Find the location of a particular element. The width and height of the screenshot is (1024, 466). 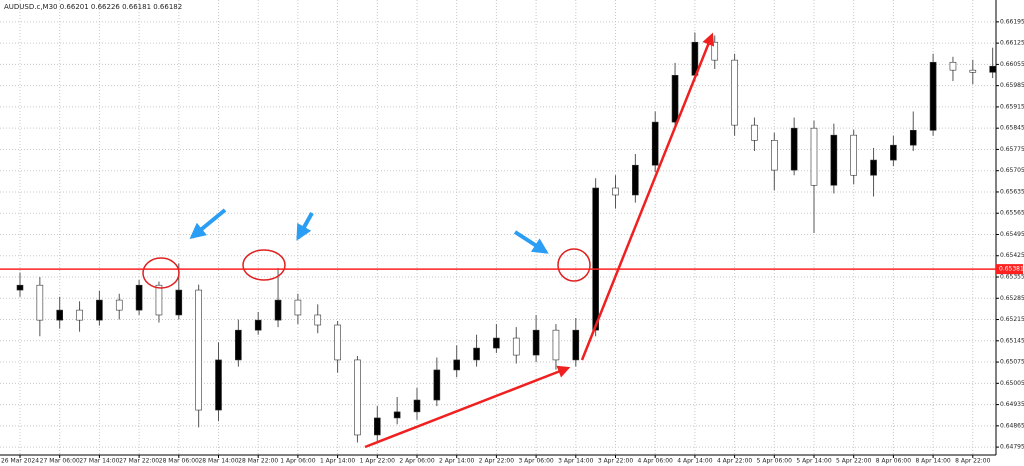

x-tick-label: 28 Mar 14:00 is located at coordinates (218, 461).